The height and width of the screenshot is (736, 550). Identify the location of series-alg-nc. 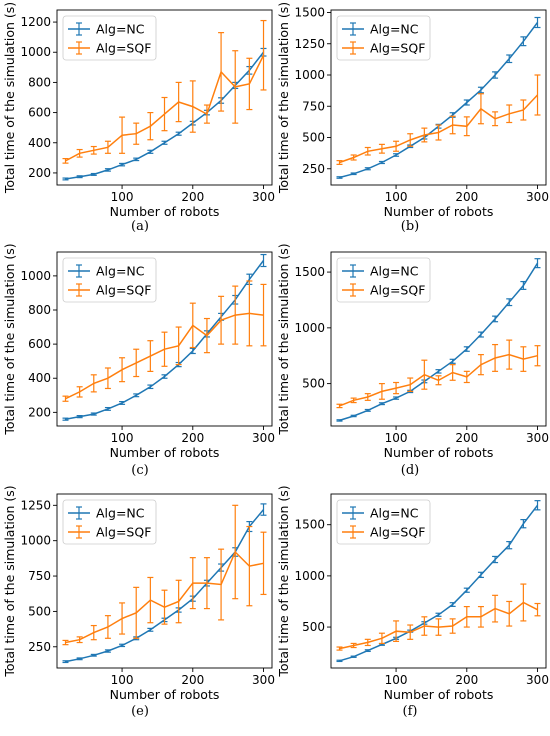
(438, 97).